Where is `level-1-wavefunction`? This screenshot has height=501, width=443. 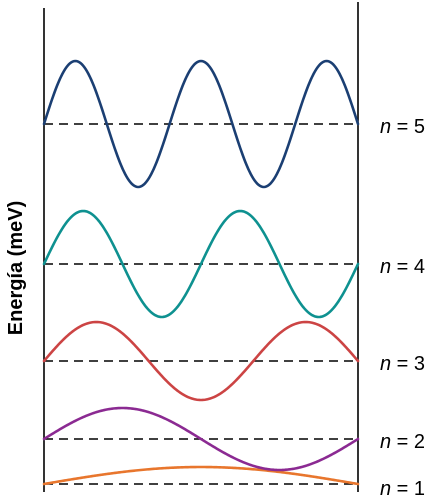
level-1-wavefunction is located at coordinates (201, 475).